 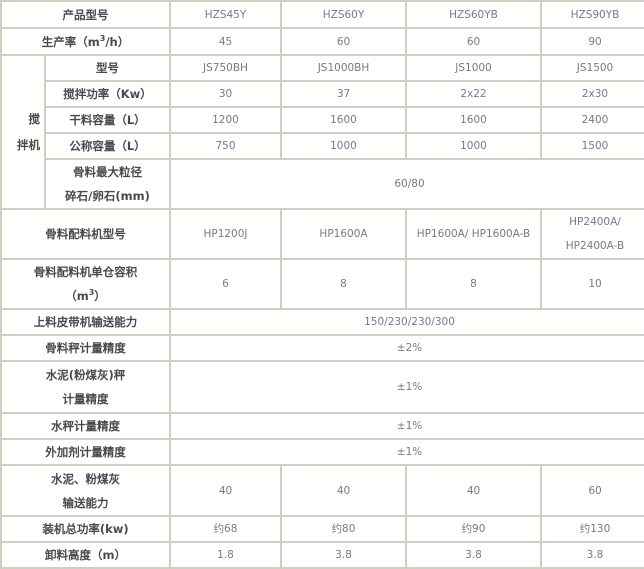 What do you see at coordinates (85, 490) in the screenshot?
I see `label-cement-conveying: 水泥、粉煤灰 输送能力` at bounding box center [85, 490].